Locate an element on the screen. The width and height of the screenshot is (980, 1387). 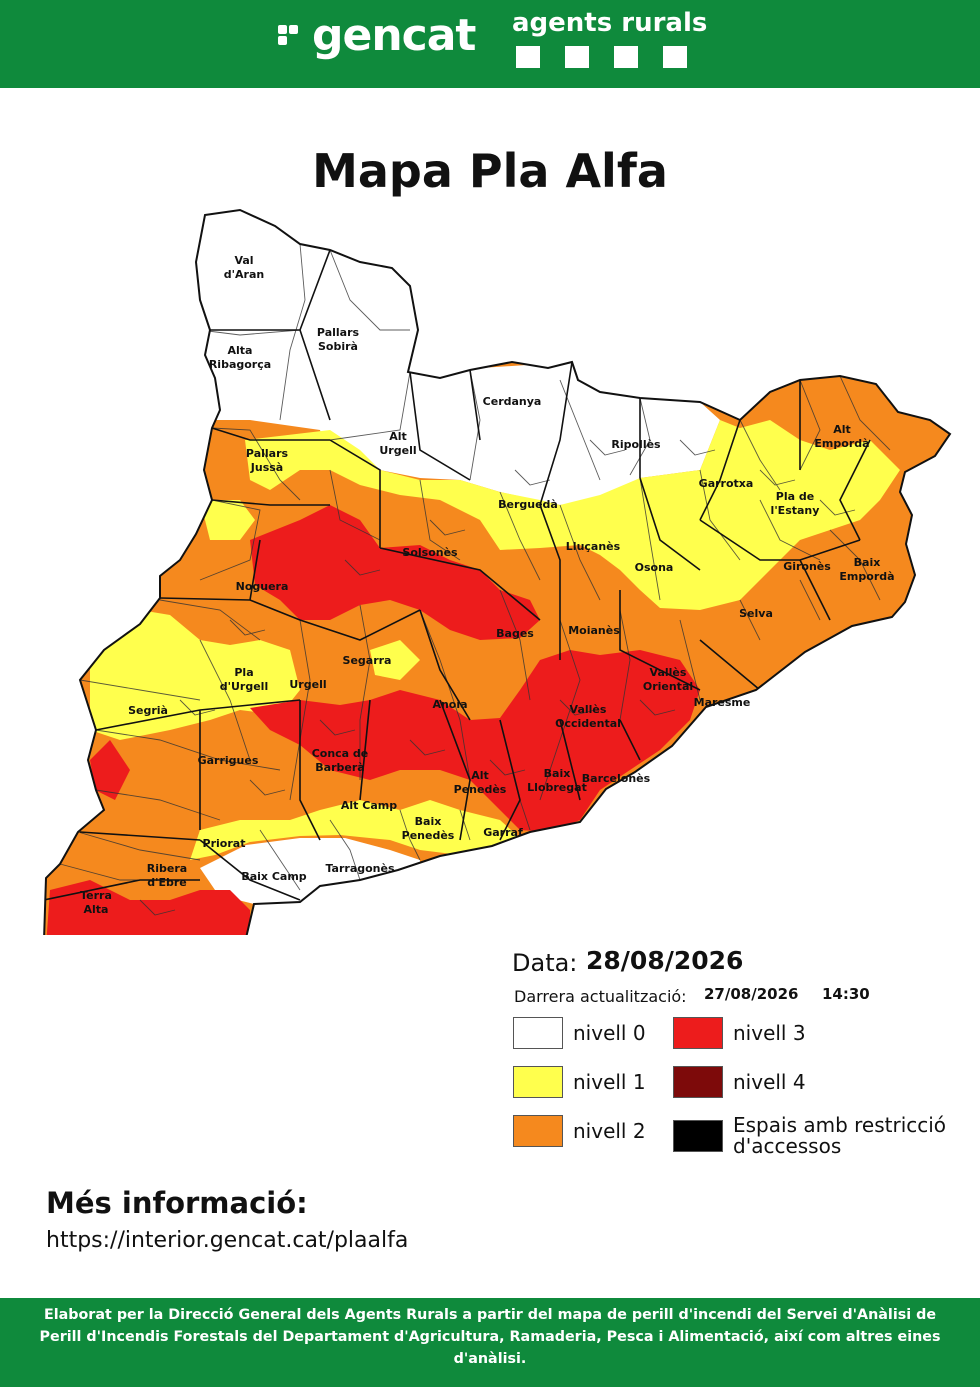
region-label-line: Garrotxa is located at coordinates (726, 483).